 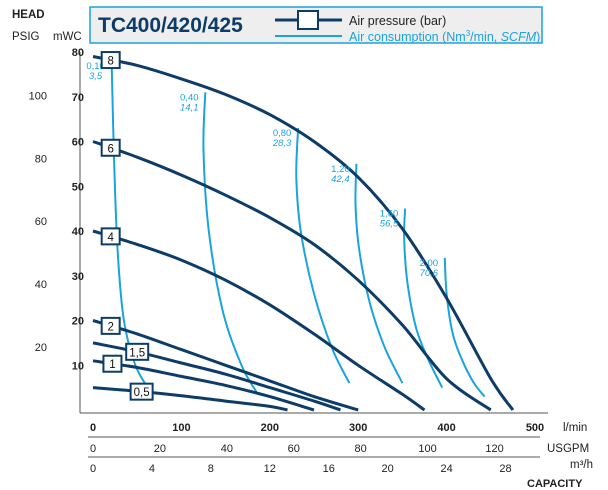 I want to click on consumption-scfm-label: 56,5, so click(x=389, y=224).